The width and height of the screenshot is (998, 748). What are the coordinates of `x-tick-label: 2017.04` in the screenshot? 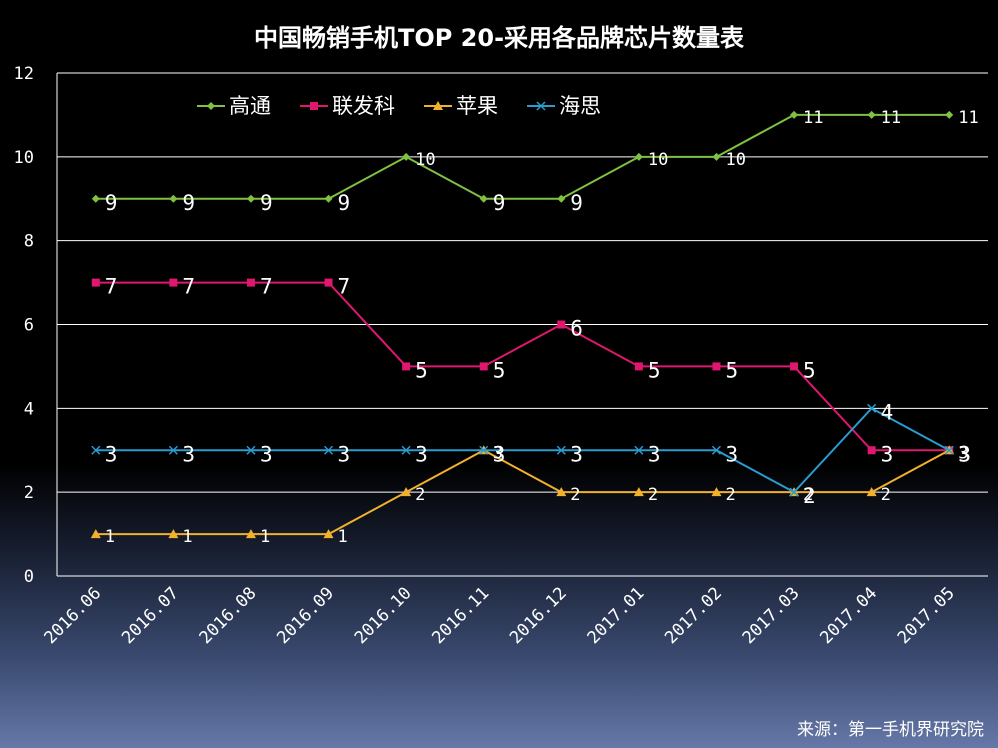 It's located at (848, 615).